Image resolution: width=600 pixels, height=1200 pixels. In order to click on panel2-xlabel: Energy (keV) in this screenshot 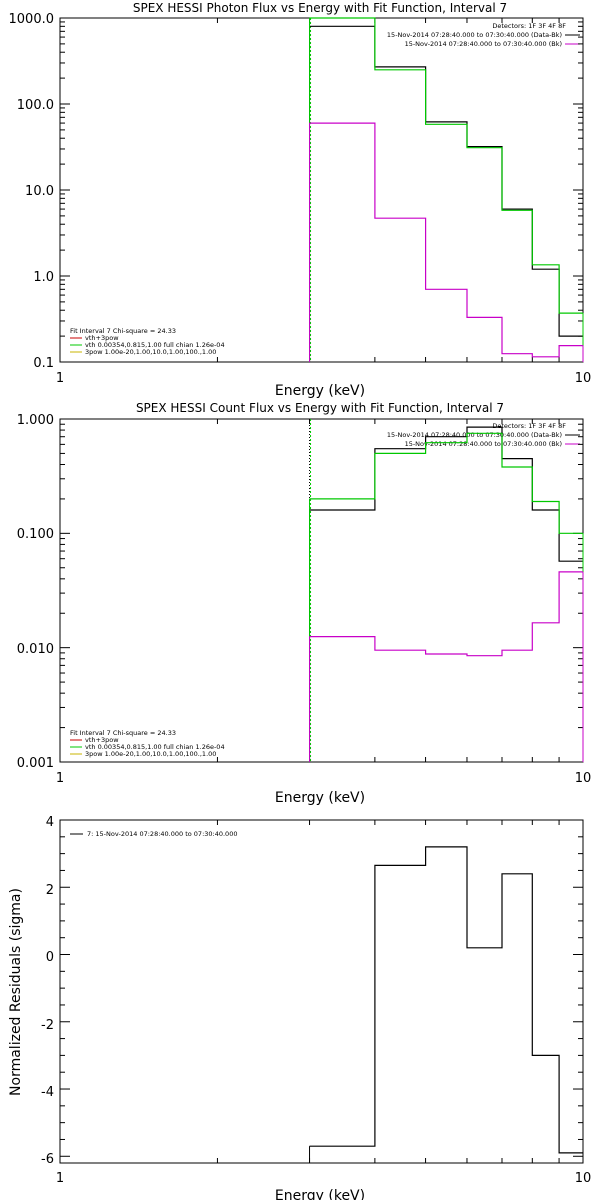, I will do `click(320, 798)`.